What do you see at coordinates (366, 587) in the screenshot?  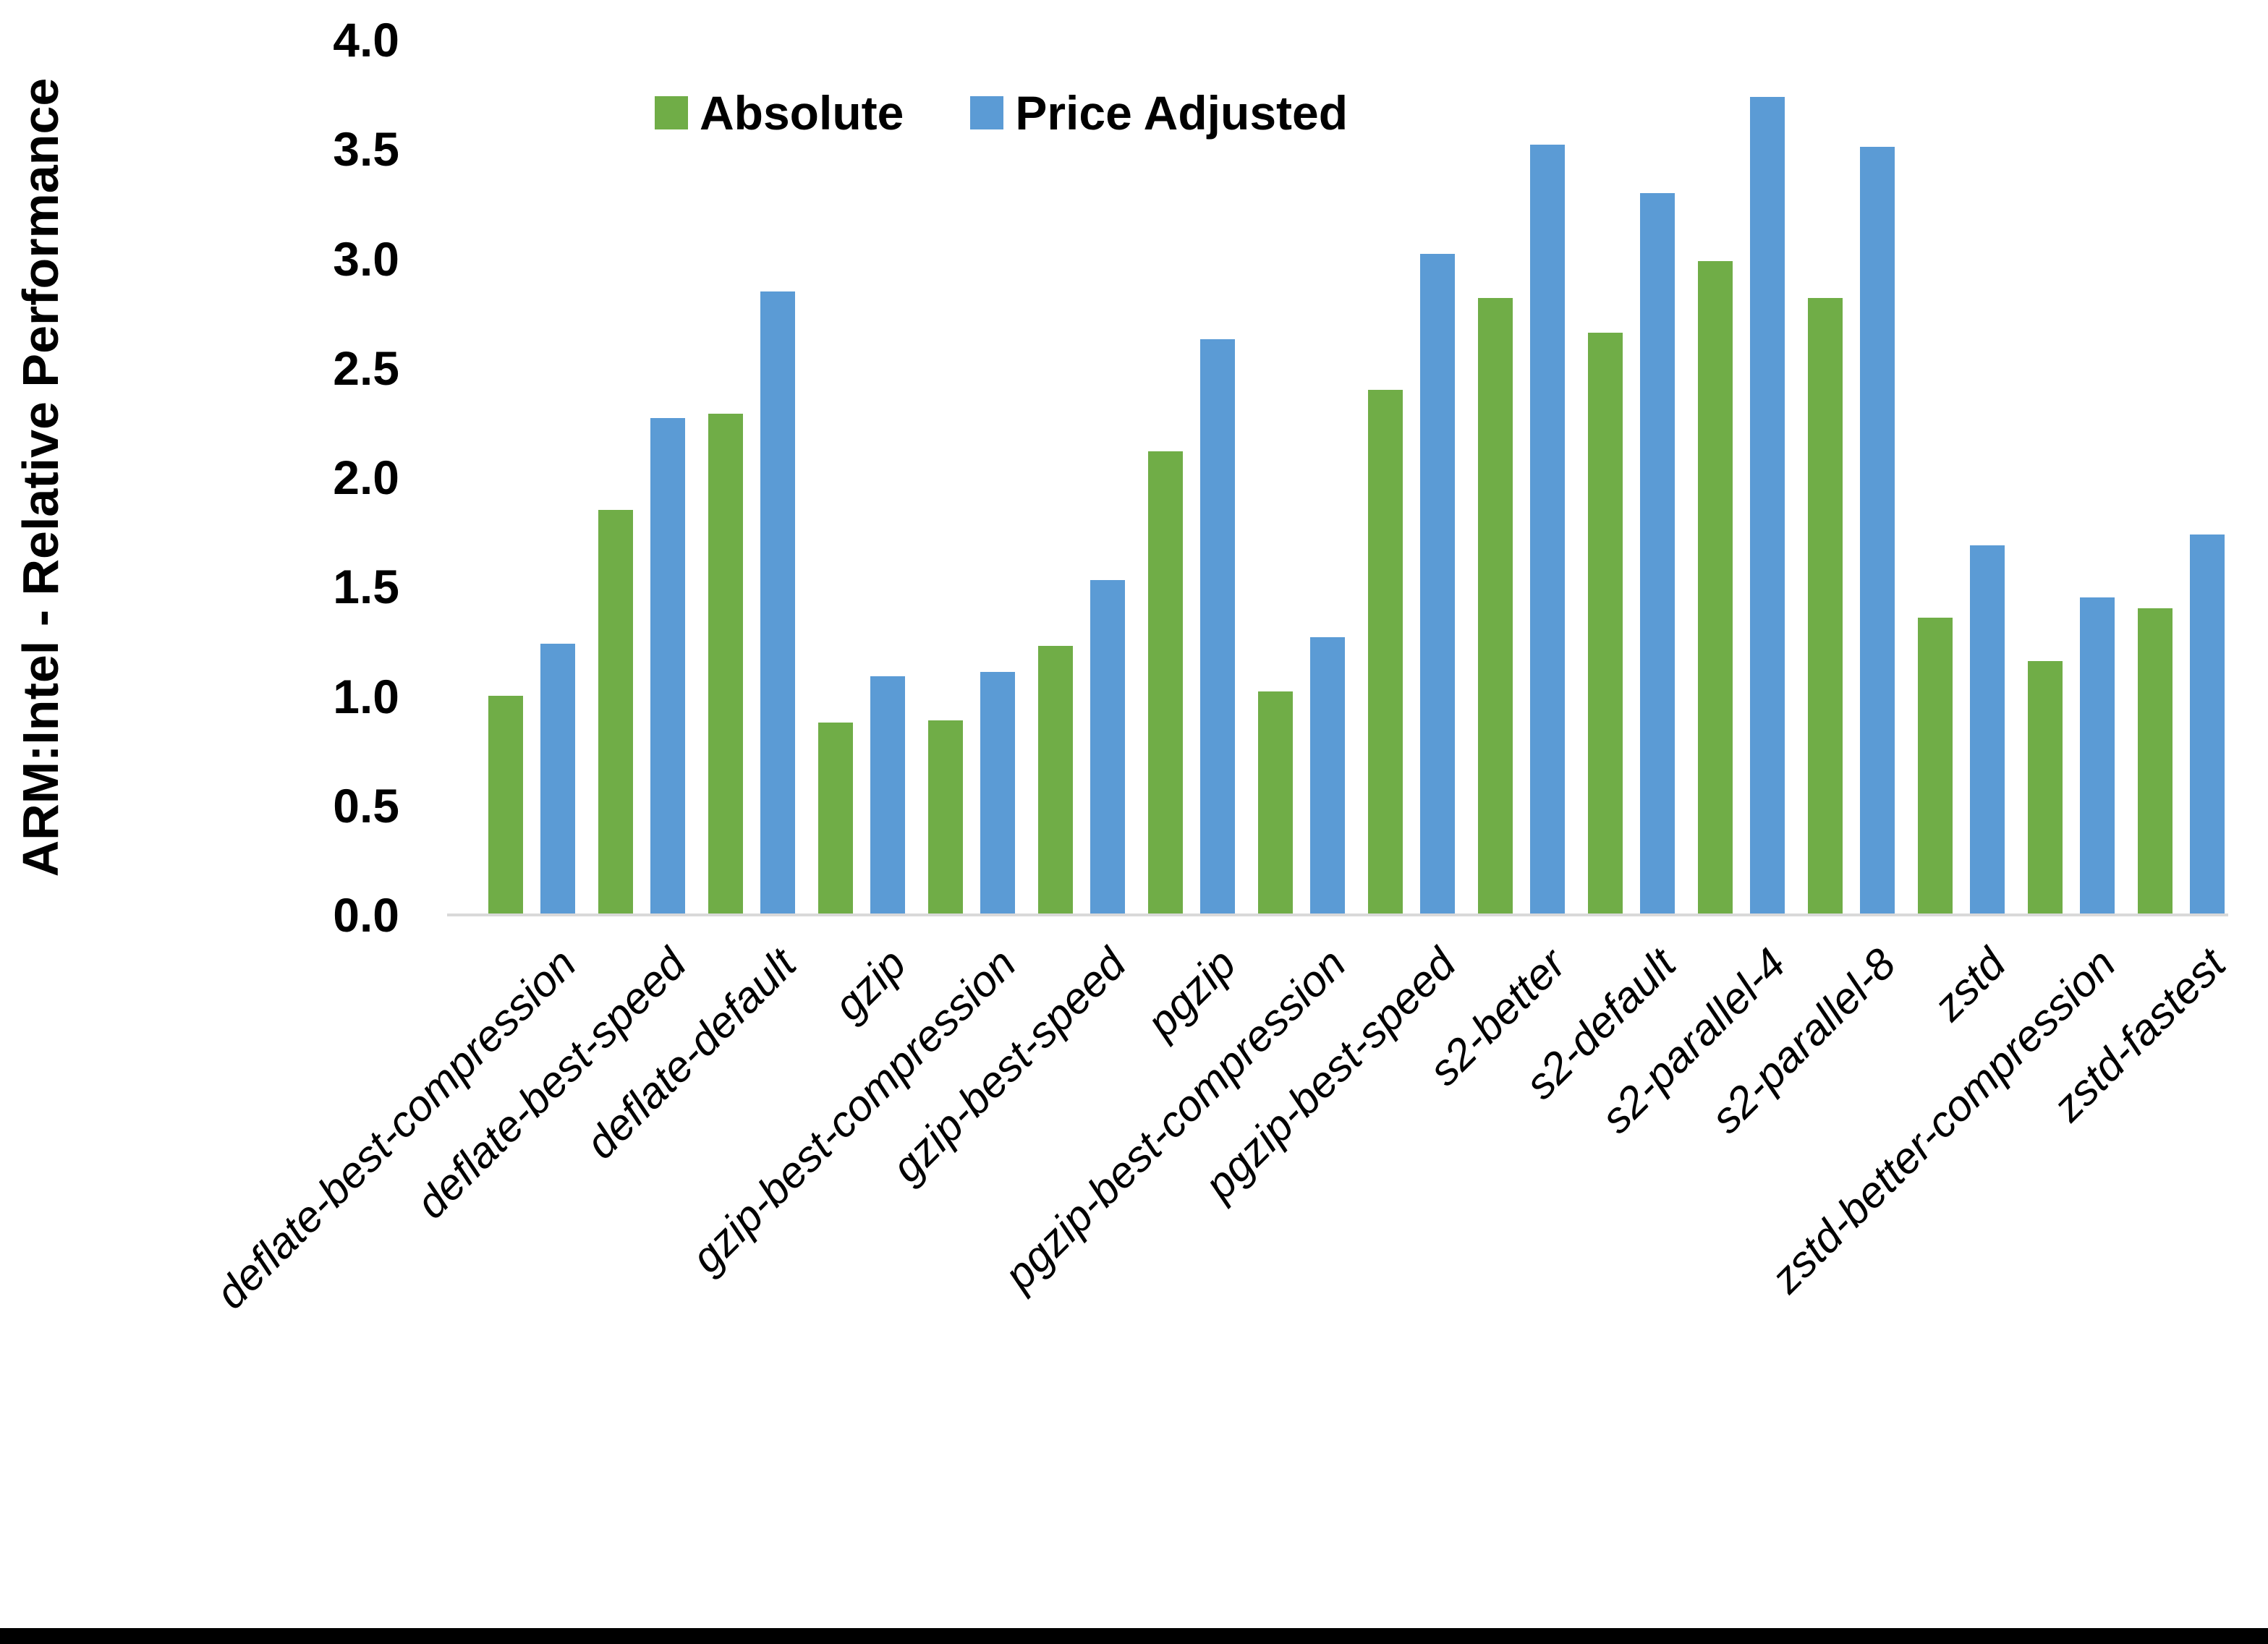 I see `y-tick-label-1.5: 1.5` at bounding box center [366, 587].